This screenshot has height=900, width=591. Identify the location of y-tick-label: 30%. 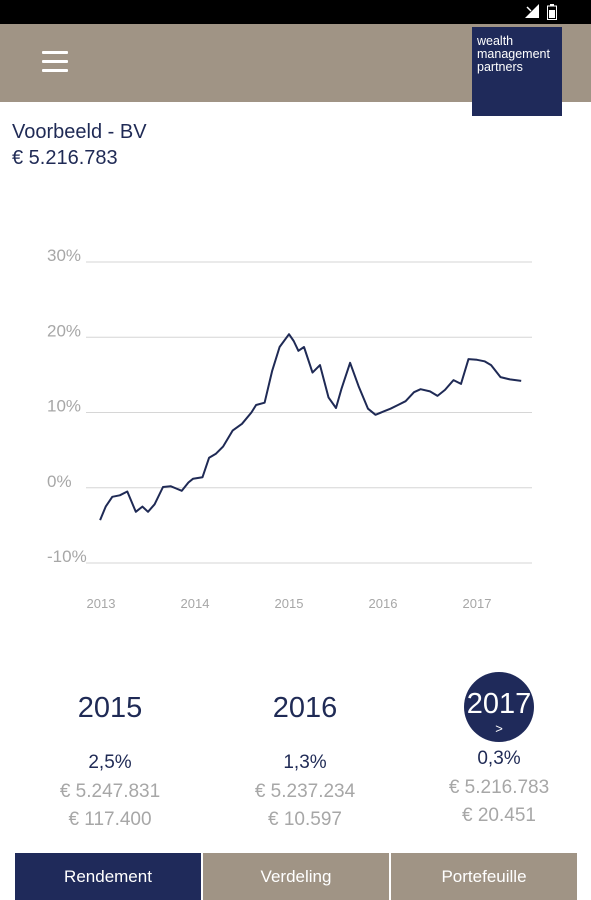
(64, 255).